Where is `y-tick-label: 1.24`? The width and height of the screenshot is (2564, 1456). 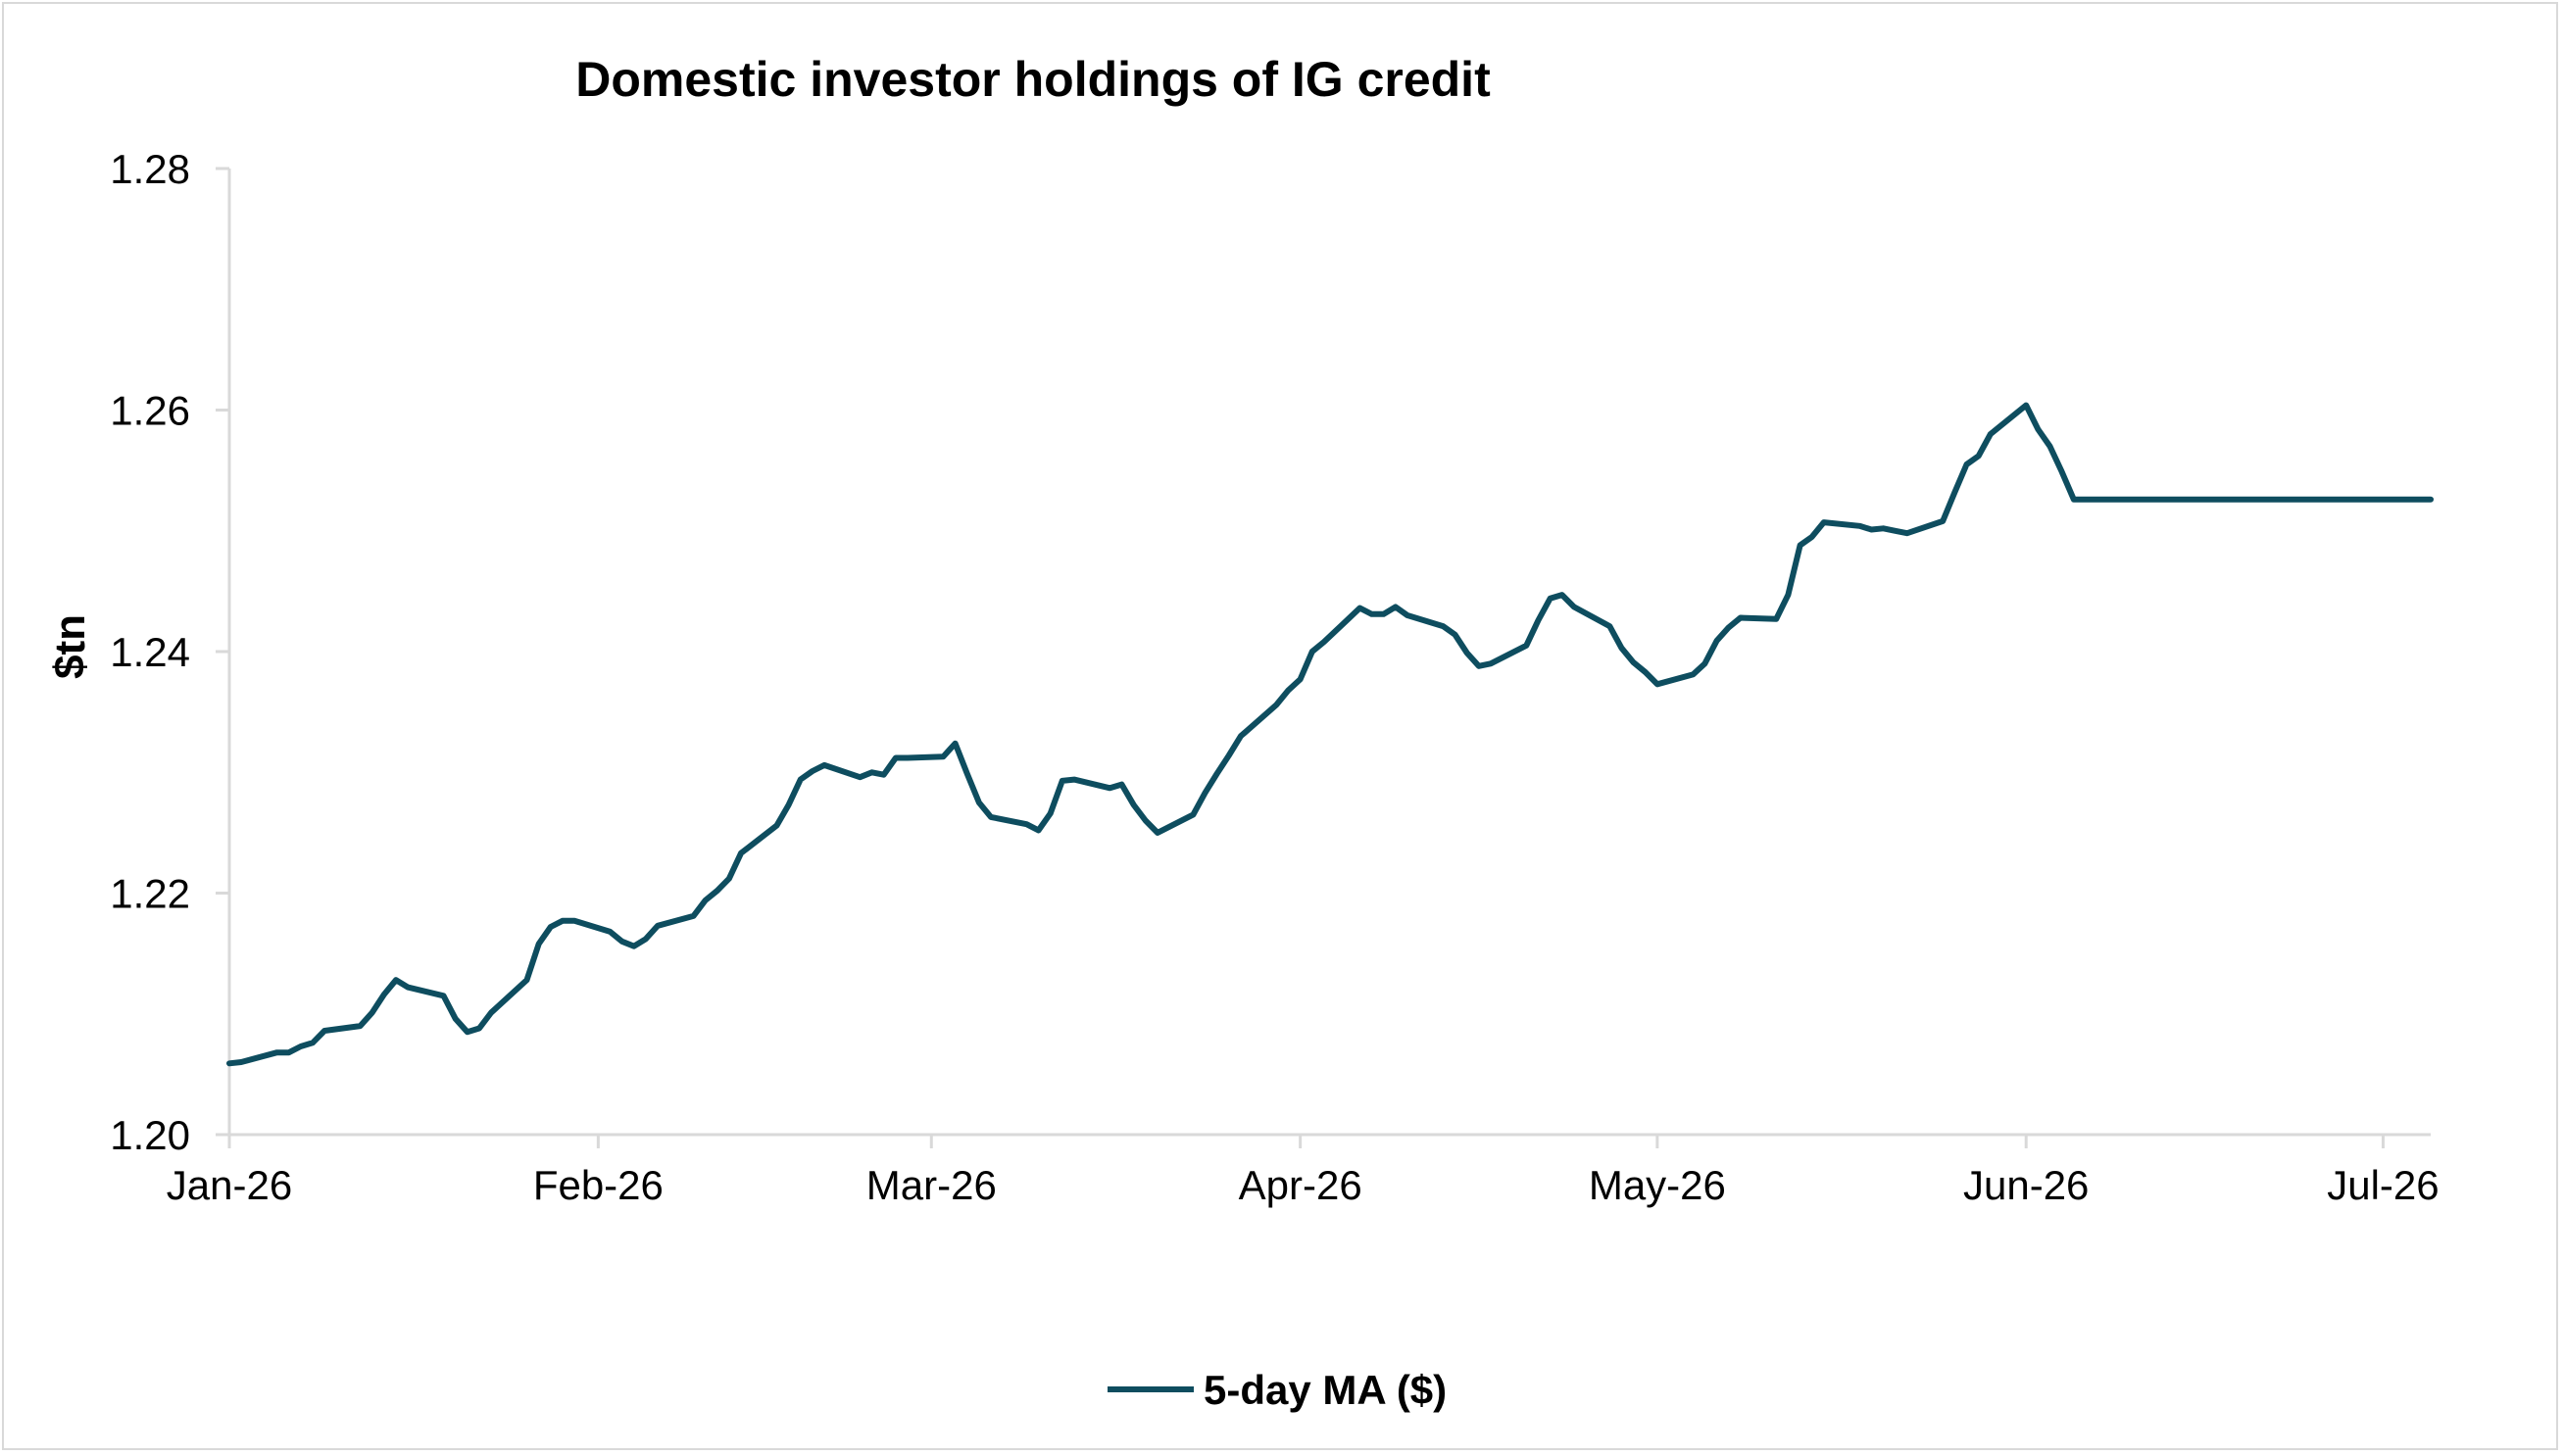
y-tick-label: 1.24 is located at coordinates (150, 652).